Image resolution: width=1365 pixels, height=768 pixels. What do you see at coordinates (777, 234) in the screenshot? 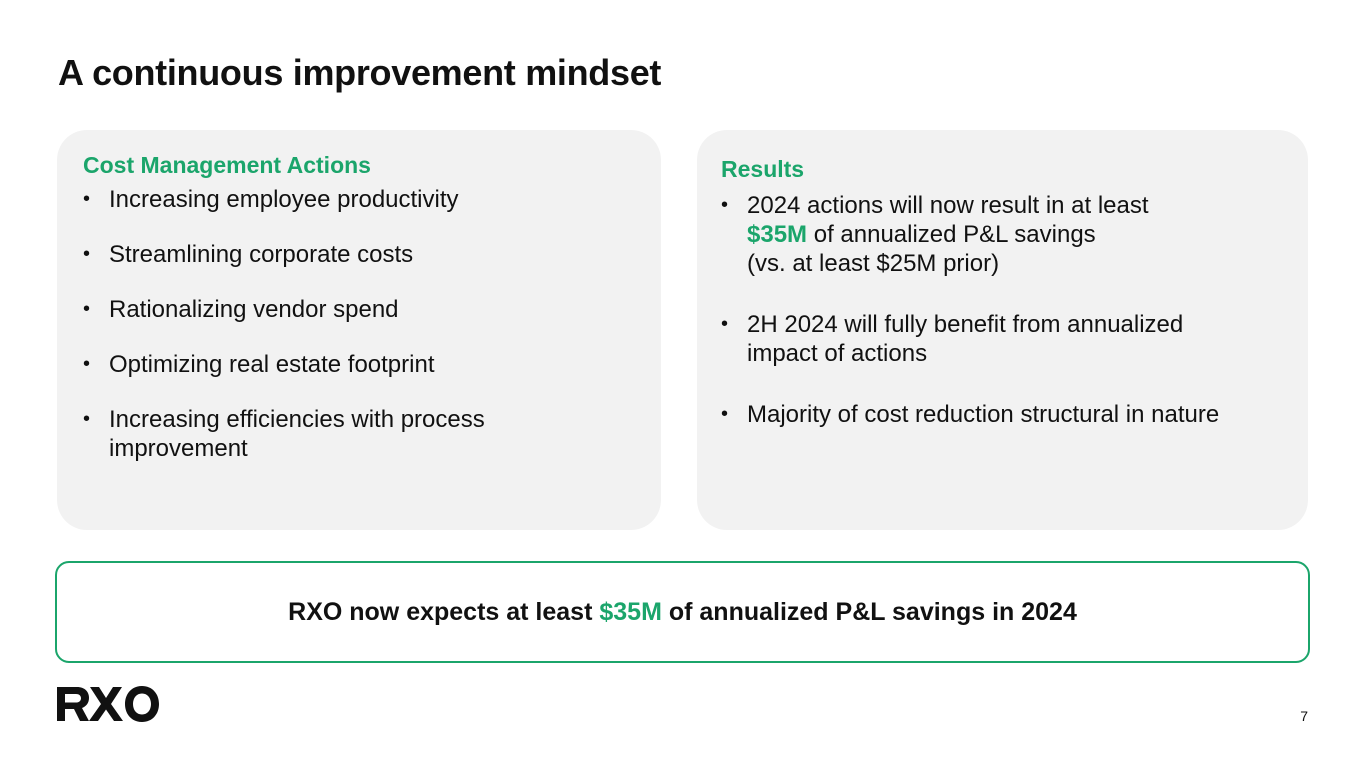
I see `savings-highlight: $35M` at bounding box center [777, 234].